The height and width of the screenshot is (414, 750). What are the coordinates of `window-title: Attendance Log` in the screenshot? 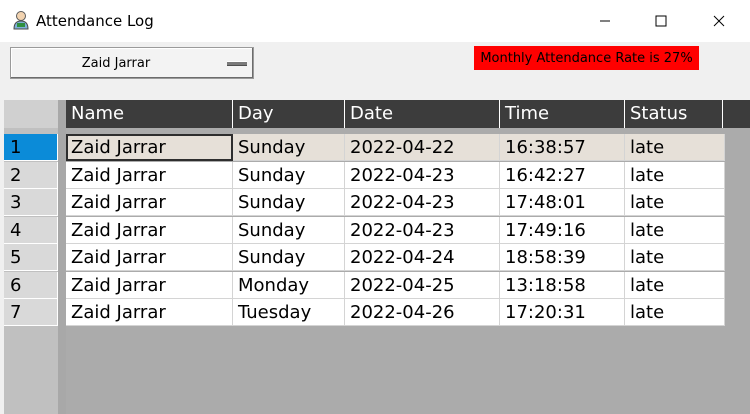 It's located at (95, 21).